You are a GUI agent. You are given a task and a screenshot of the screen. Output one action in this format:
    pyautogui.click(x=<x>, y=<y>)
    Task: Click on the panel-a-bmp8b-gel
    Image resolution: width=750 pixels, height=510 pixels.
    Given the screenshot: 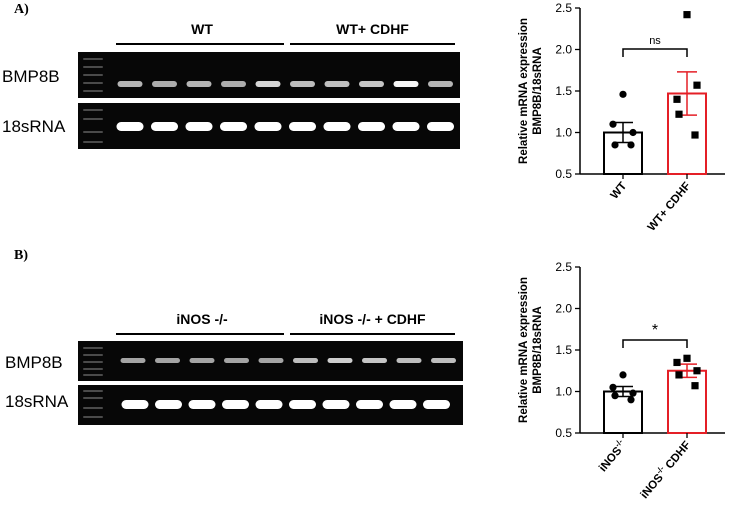 What is the action you would take?
    pyautogui.click(x=269, y=75)
    